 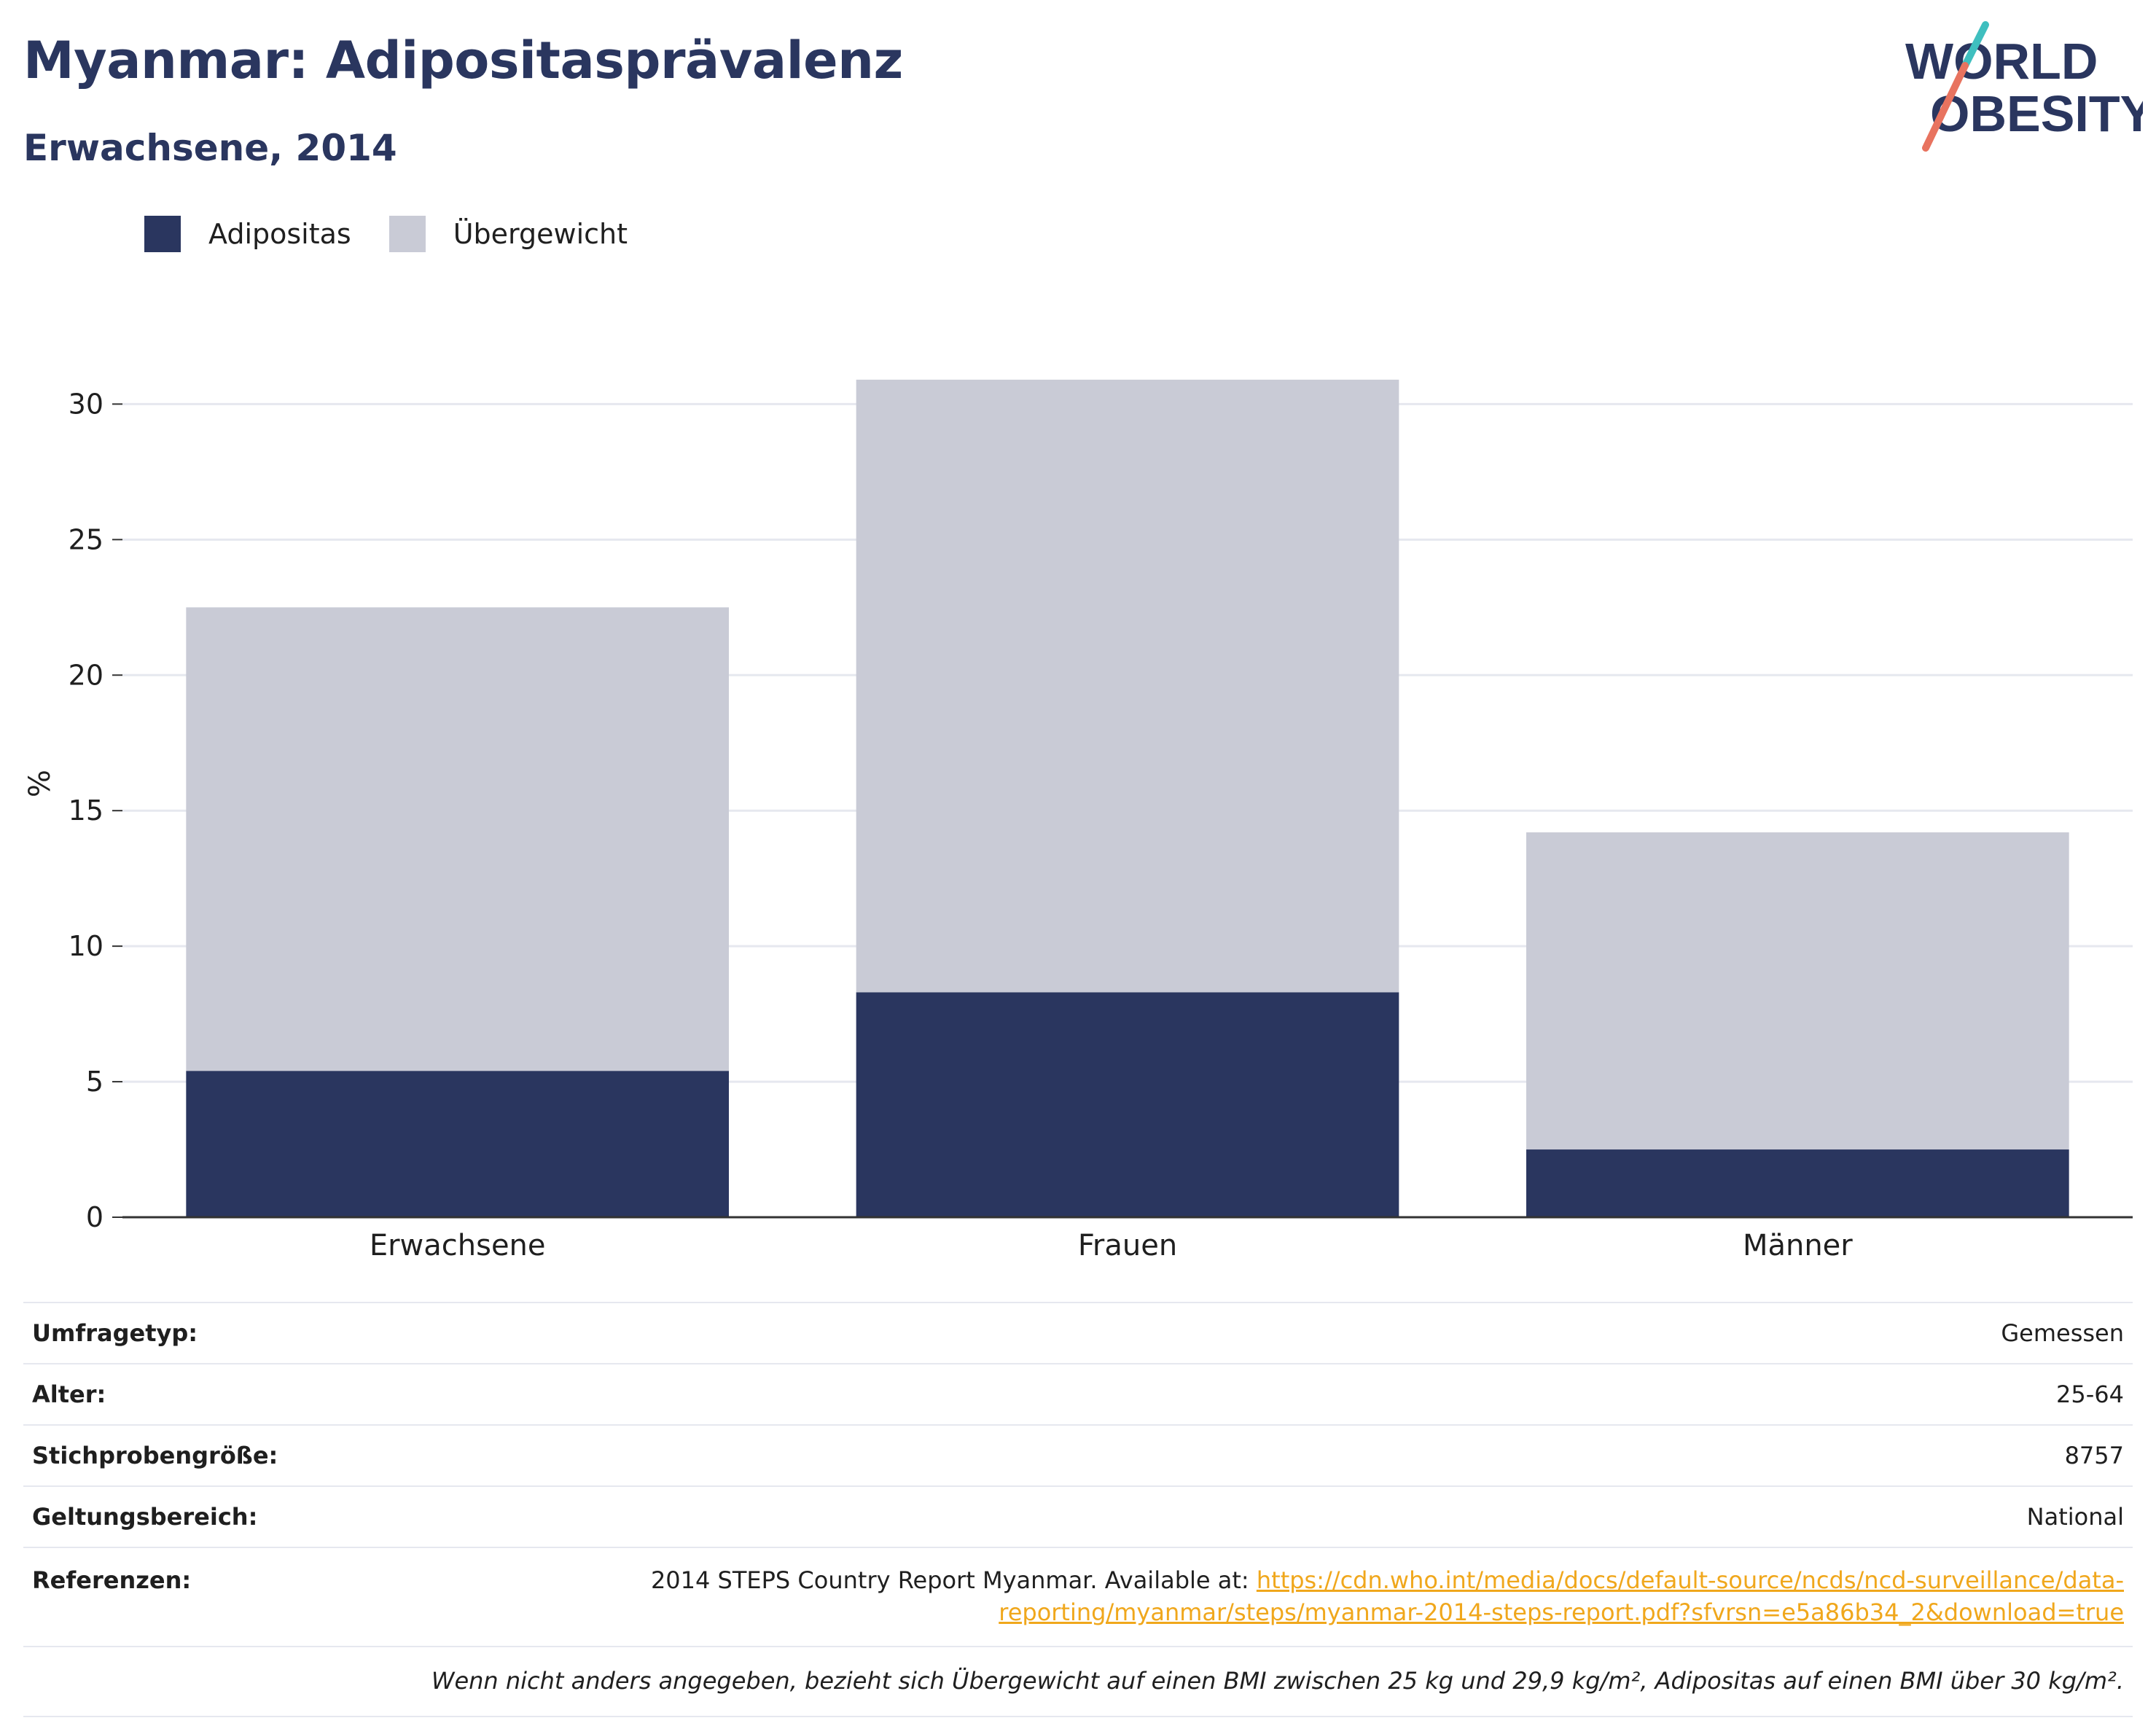 What do you see at coordinates (1128, 1104) in the screenshot?
I see `bar-adipositas-frauen` at bounding box center [1128, 1104].